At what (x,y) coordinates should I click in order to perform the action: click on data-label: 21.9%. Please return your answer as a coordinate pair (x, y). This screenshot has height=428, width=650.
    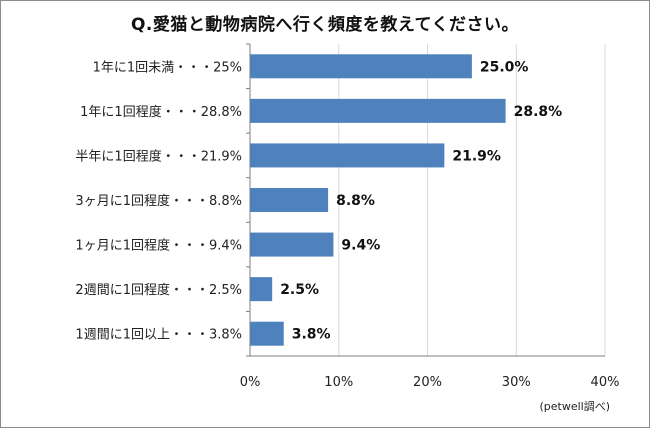
    Looking at the image, I should click on (476, 156).